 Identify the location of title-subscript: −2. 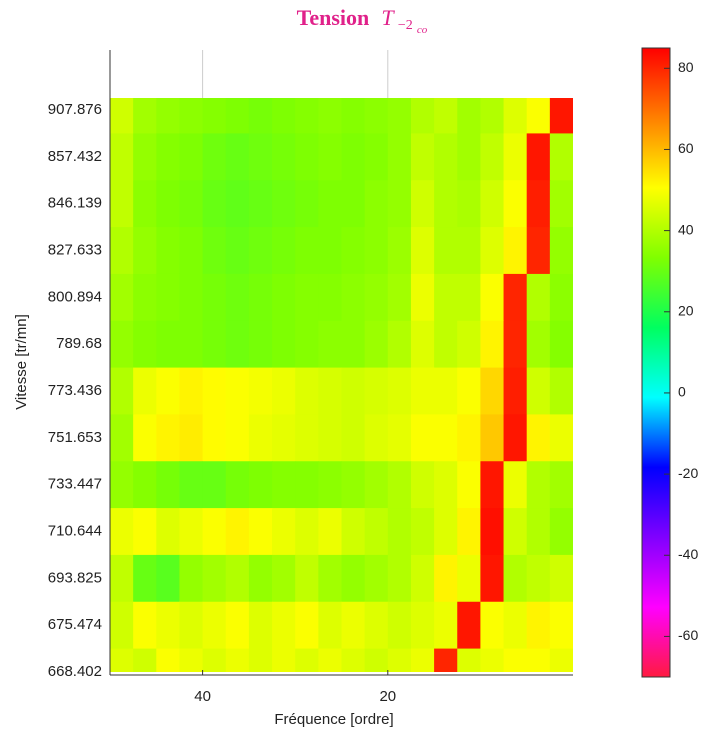
(405, 25).